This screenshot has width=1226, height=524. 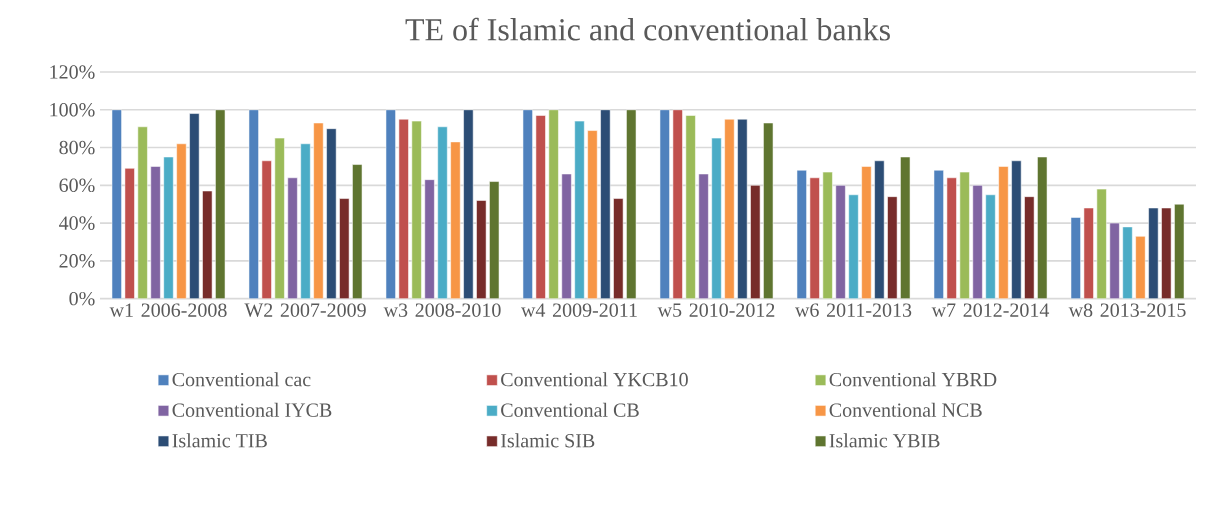 I want to click on legend-label: Conventional NCB, so click(x=905, y=409).